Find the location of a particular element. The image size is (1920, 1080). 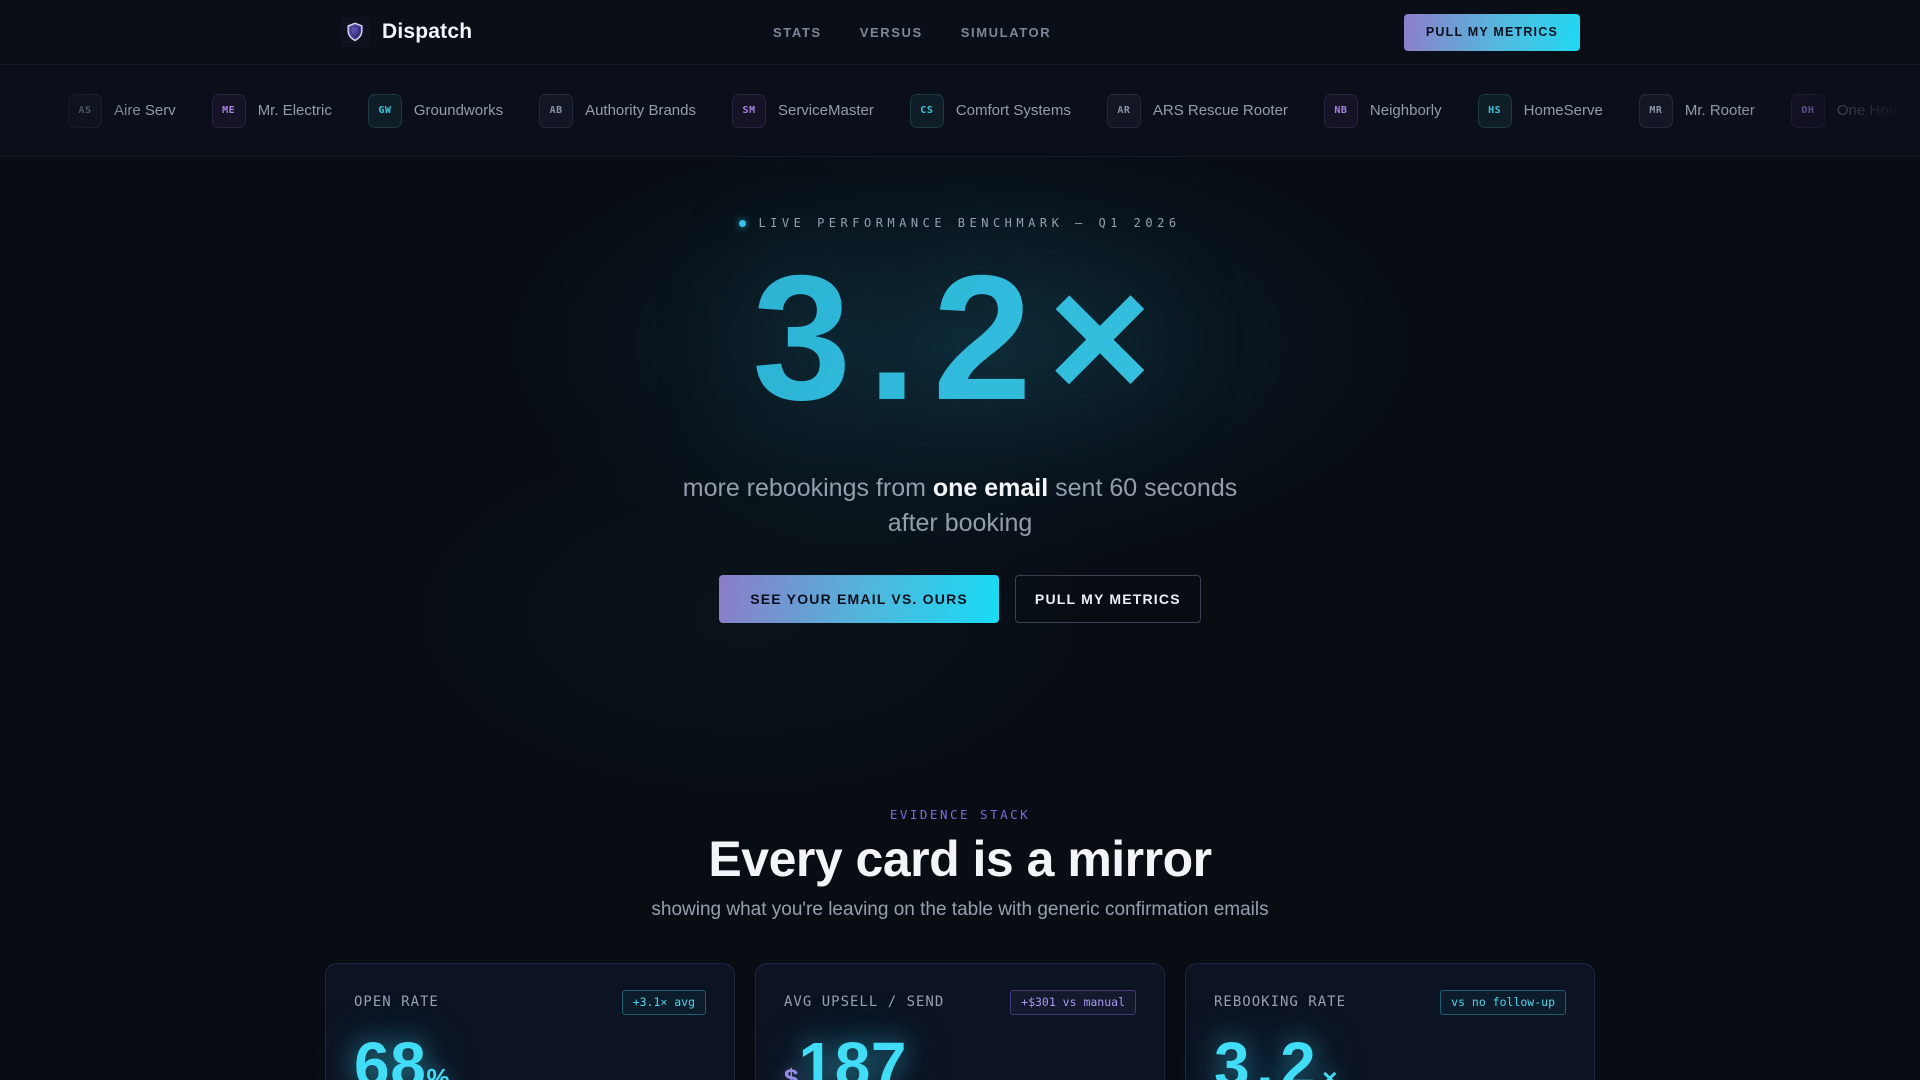

brand: Dispatch is located at coordinates (406, 32).